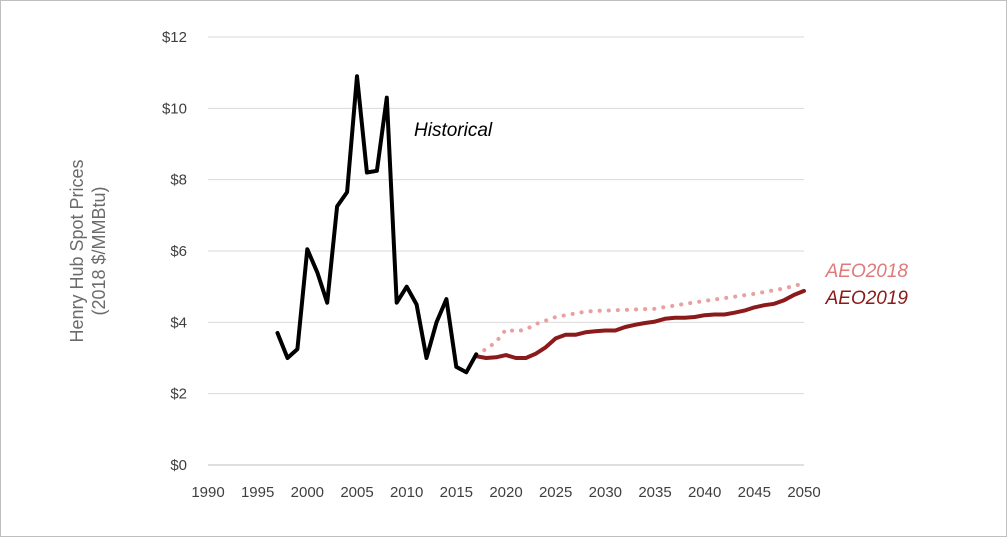 The width and height of the screenshot is (1007, 537). I want to click on series-line-aeo2019, so click(640, 324).